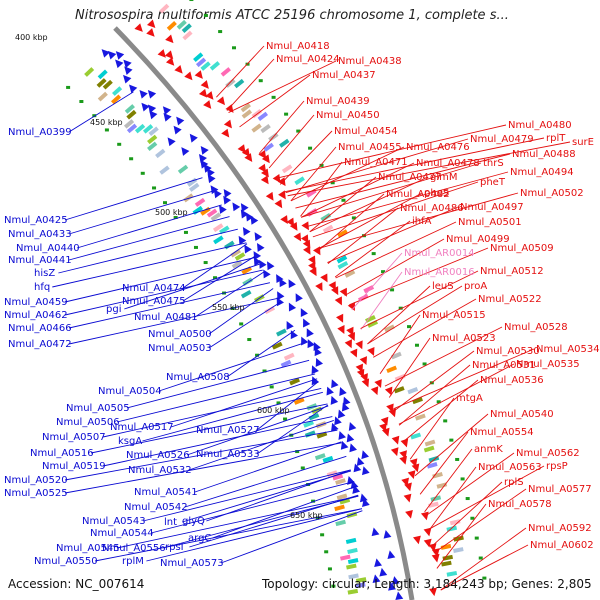 The height and width of the screenshot is (600, 600). I want to click on right-gene-label: Nmul_A0515, so click(454, 315).